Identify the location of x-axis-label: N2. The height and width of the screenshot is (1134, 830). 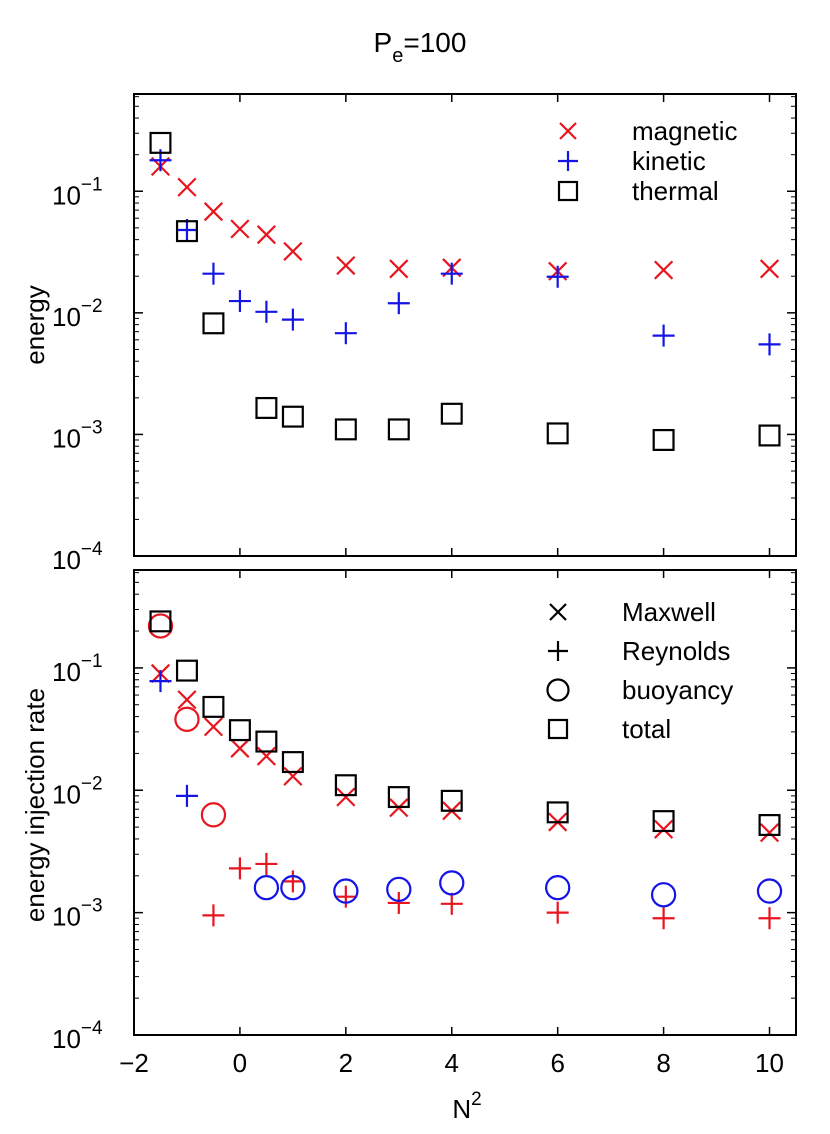
(466, 1106).